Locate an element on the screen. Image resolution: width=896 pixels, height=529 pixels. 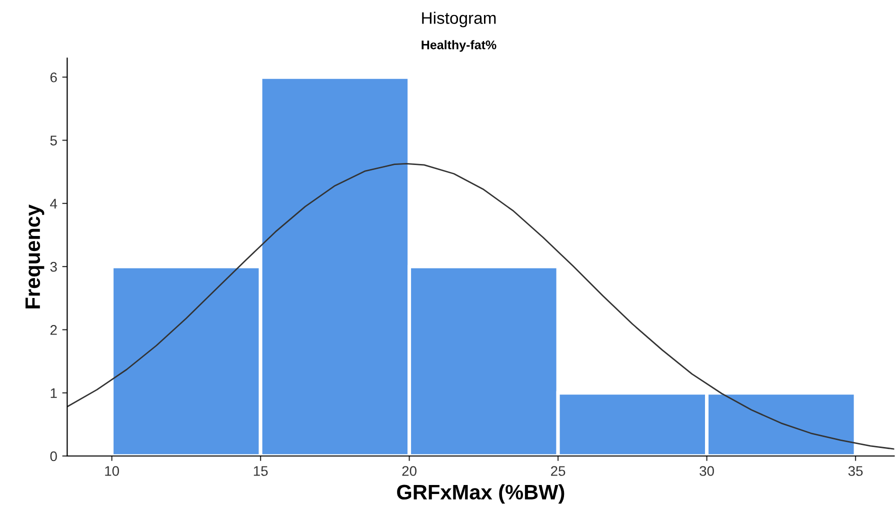
y-tick-label: 2 is located at coordinates (53, 330).